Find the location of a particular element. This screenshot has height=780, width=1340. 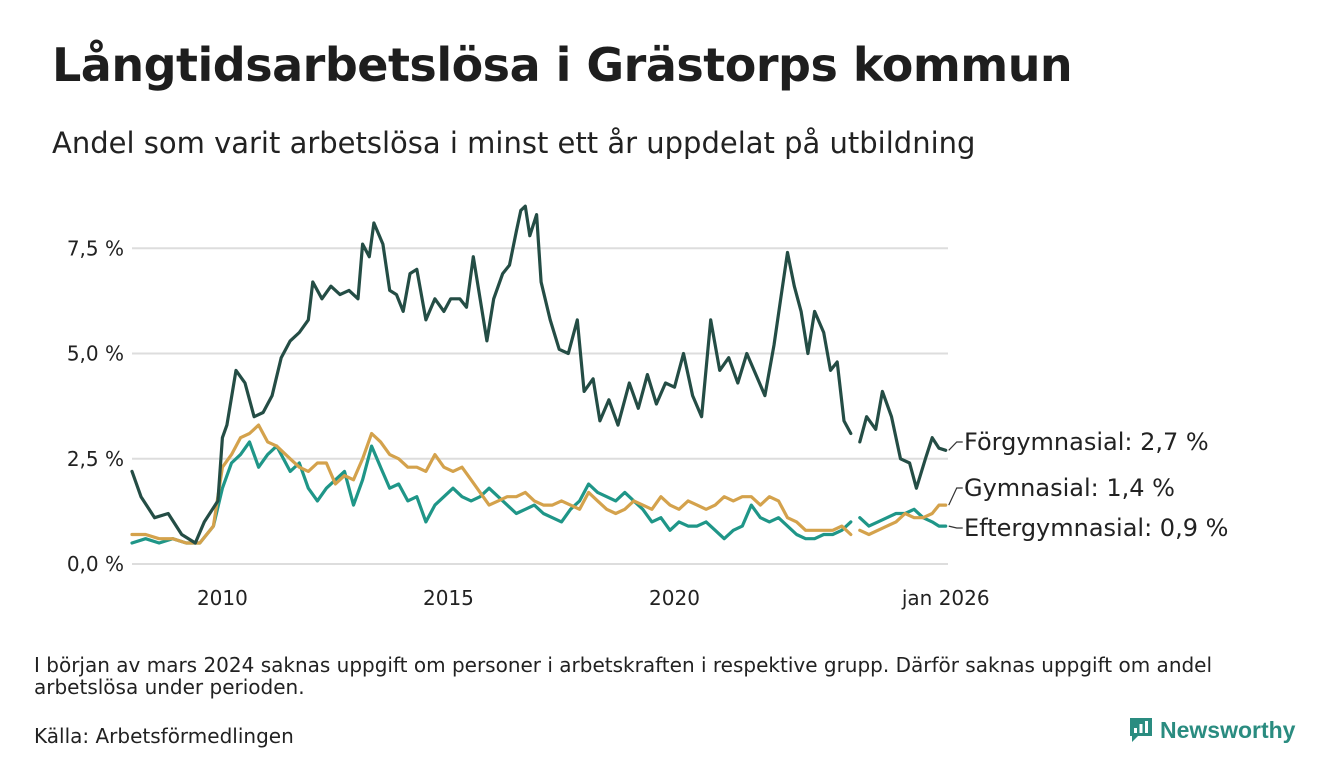

y-axis-tick-labels: 0,0 % 2,5 % 5,0 % 7,5 % is located at coordinates (95, 406).